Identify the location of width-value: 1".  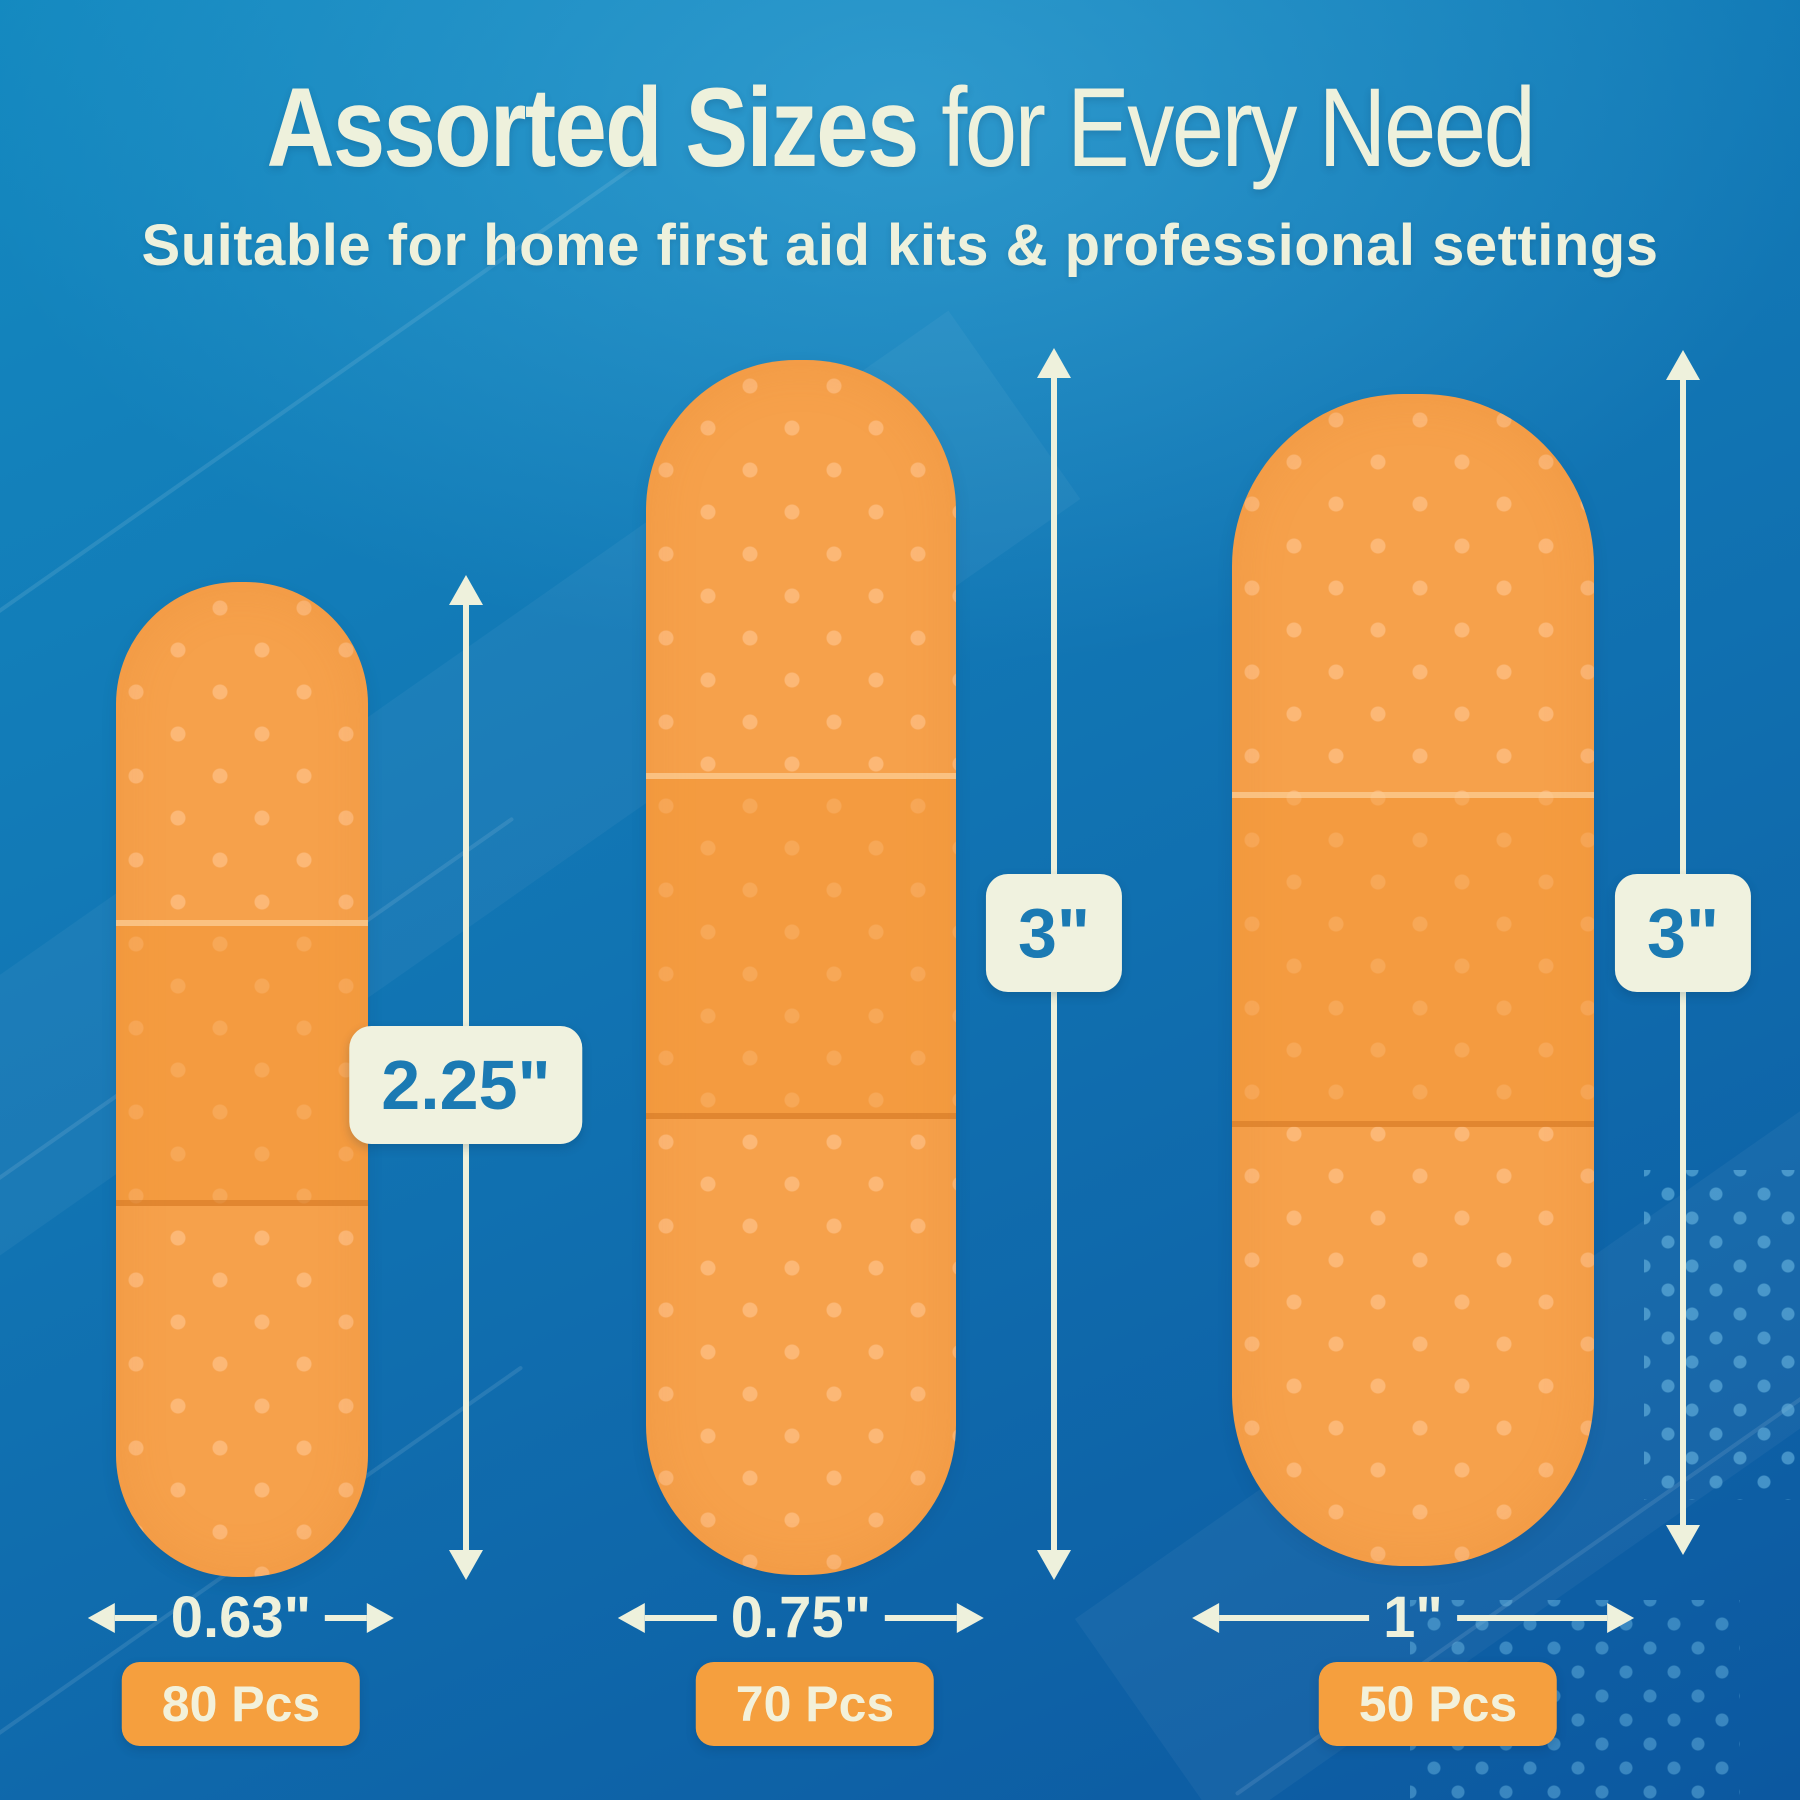
(1413, 1617).